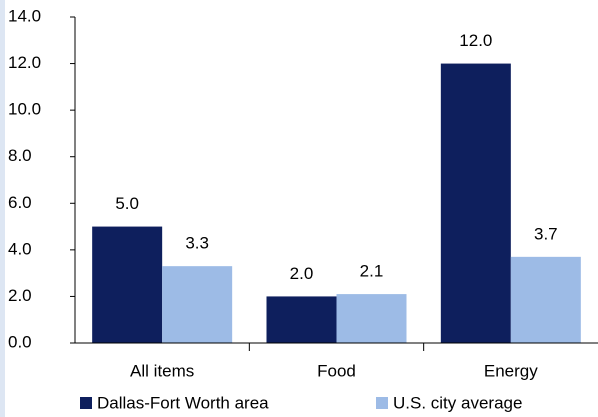  What do you see at coordinates (372, 271) in the screenshot?
I see `data-label: 2.1` at bounding box center [372, 271].